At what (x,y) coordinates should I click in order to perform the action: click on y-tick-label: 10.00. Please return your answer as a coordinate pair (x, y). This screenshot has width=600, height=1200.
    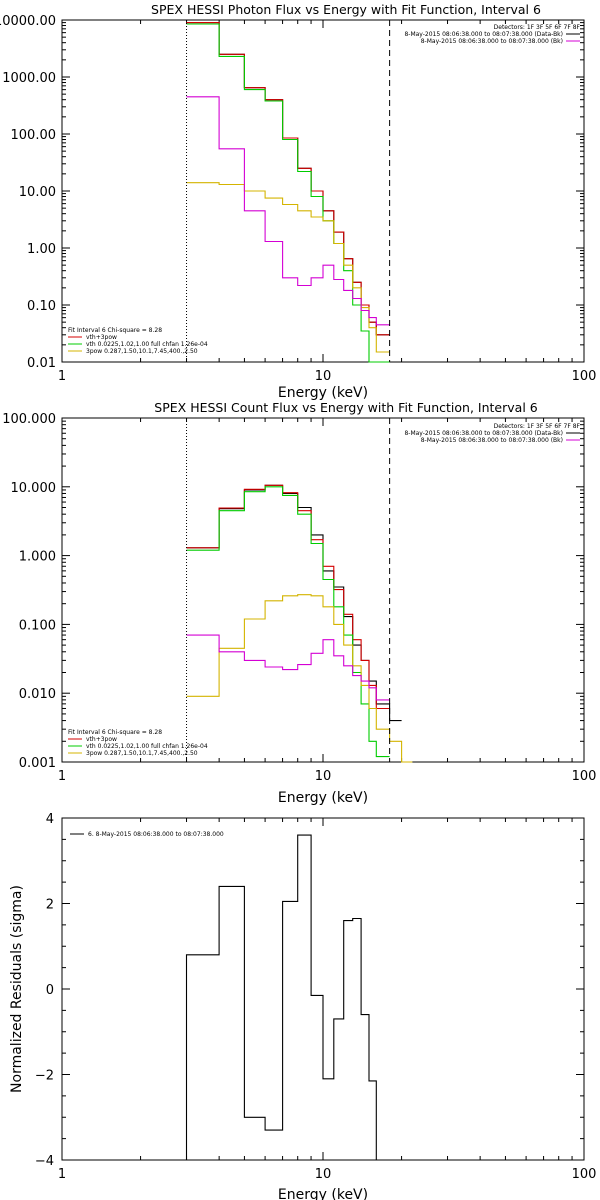
    Looking at the image, I should click on (37, 192).